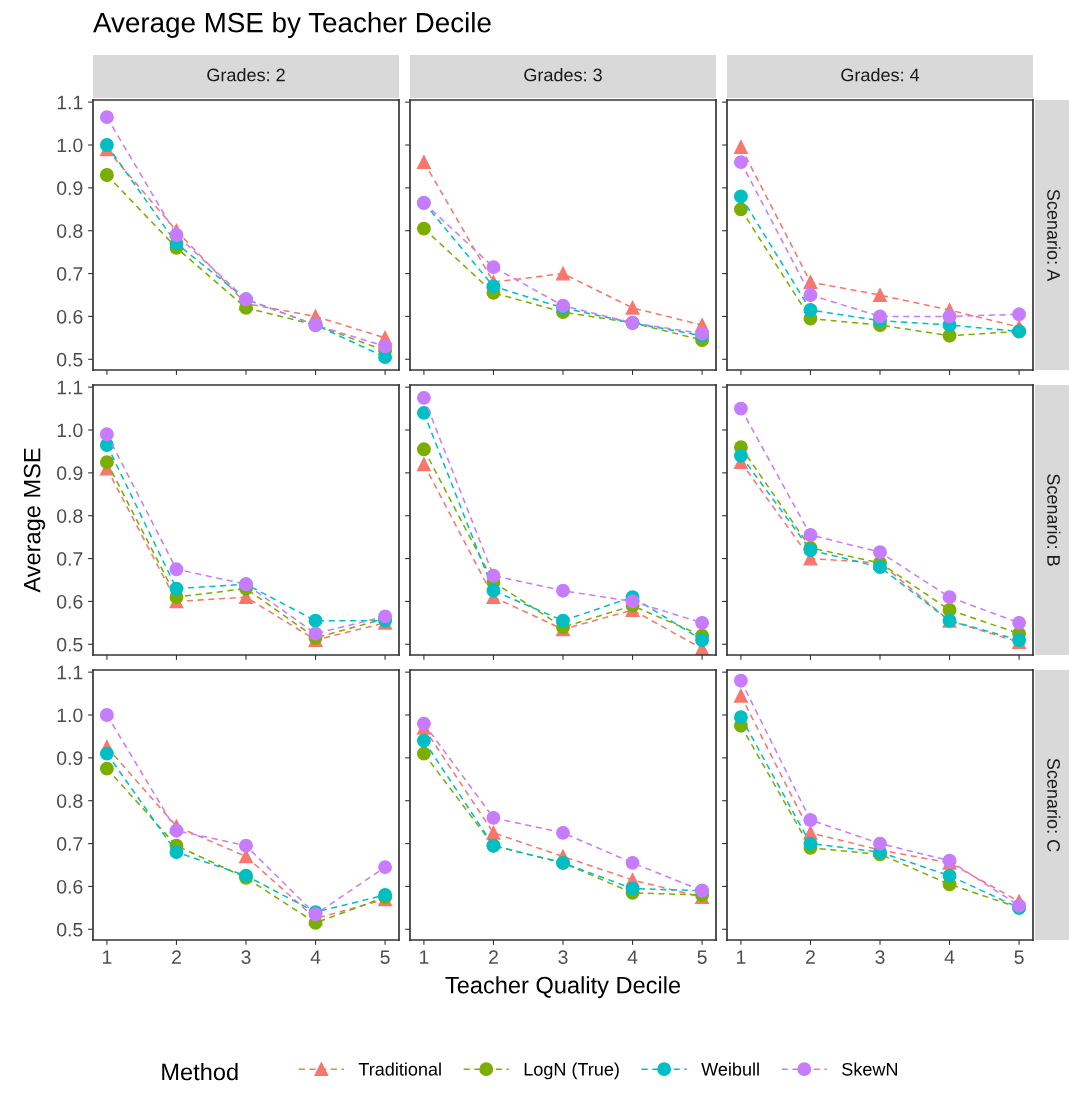 Image resolution: width=1069 pixels, height=1101 pixels. What do you see at coordinates (571, 1071) in the screenshot?
I see `legend-label: LogN (True)` at bounding box center [571, 1071].